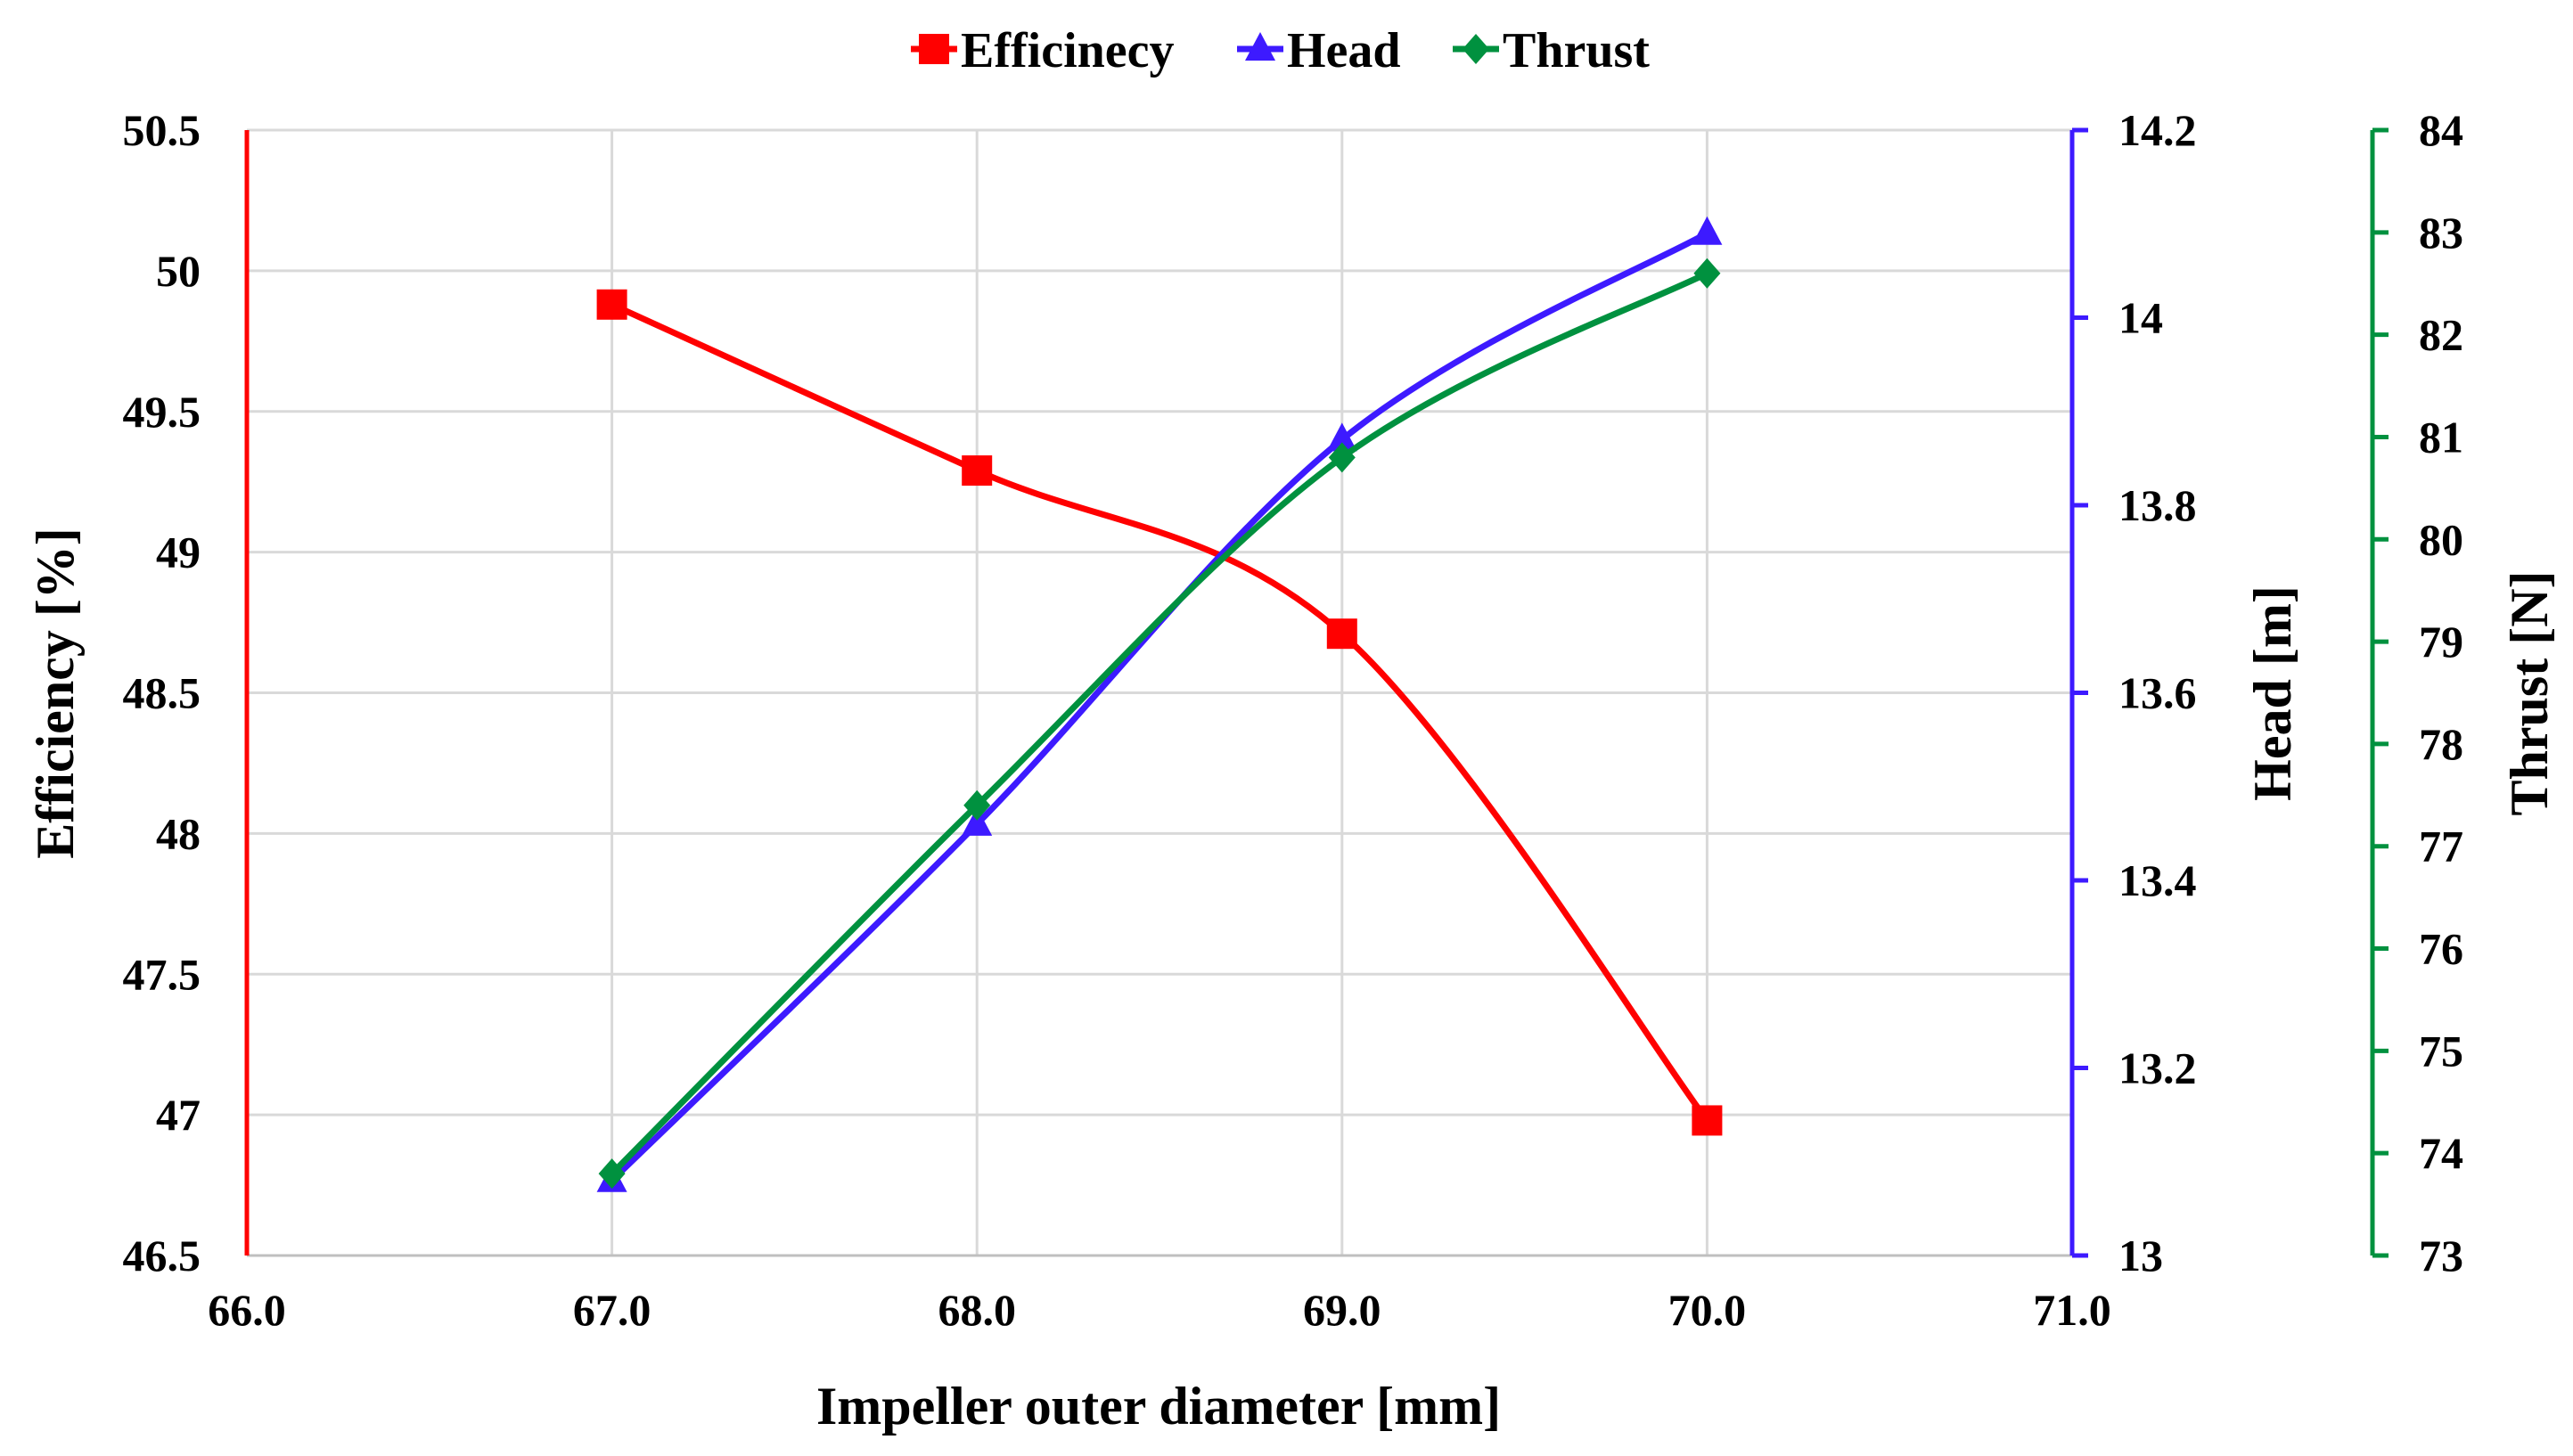 The height and width of the screenshot is (1456, 2573). Describe the element at coordinates (2140, 318) in the screenshot. I see `head-tick-label: 14` at that location.